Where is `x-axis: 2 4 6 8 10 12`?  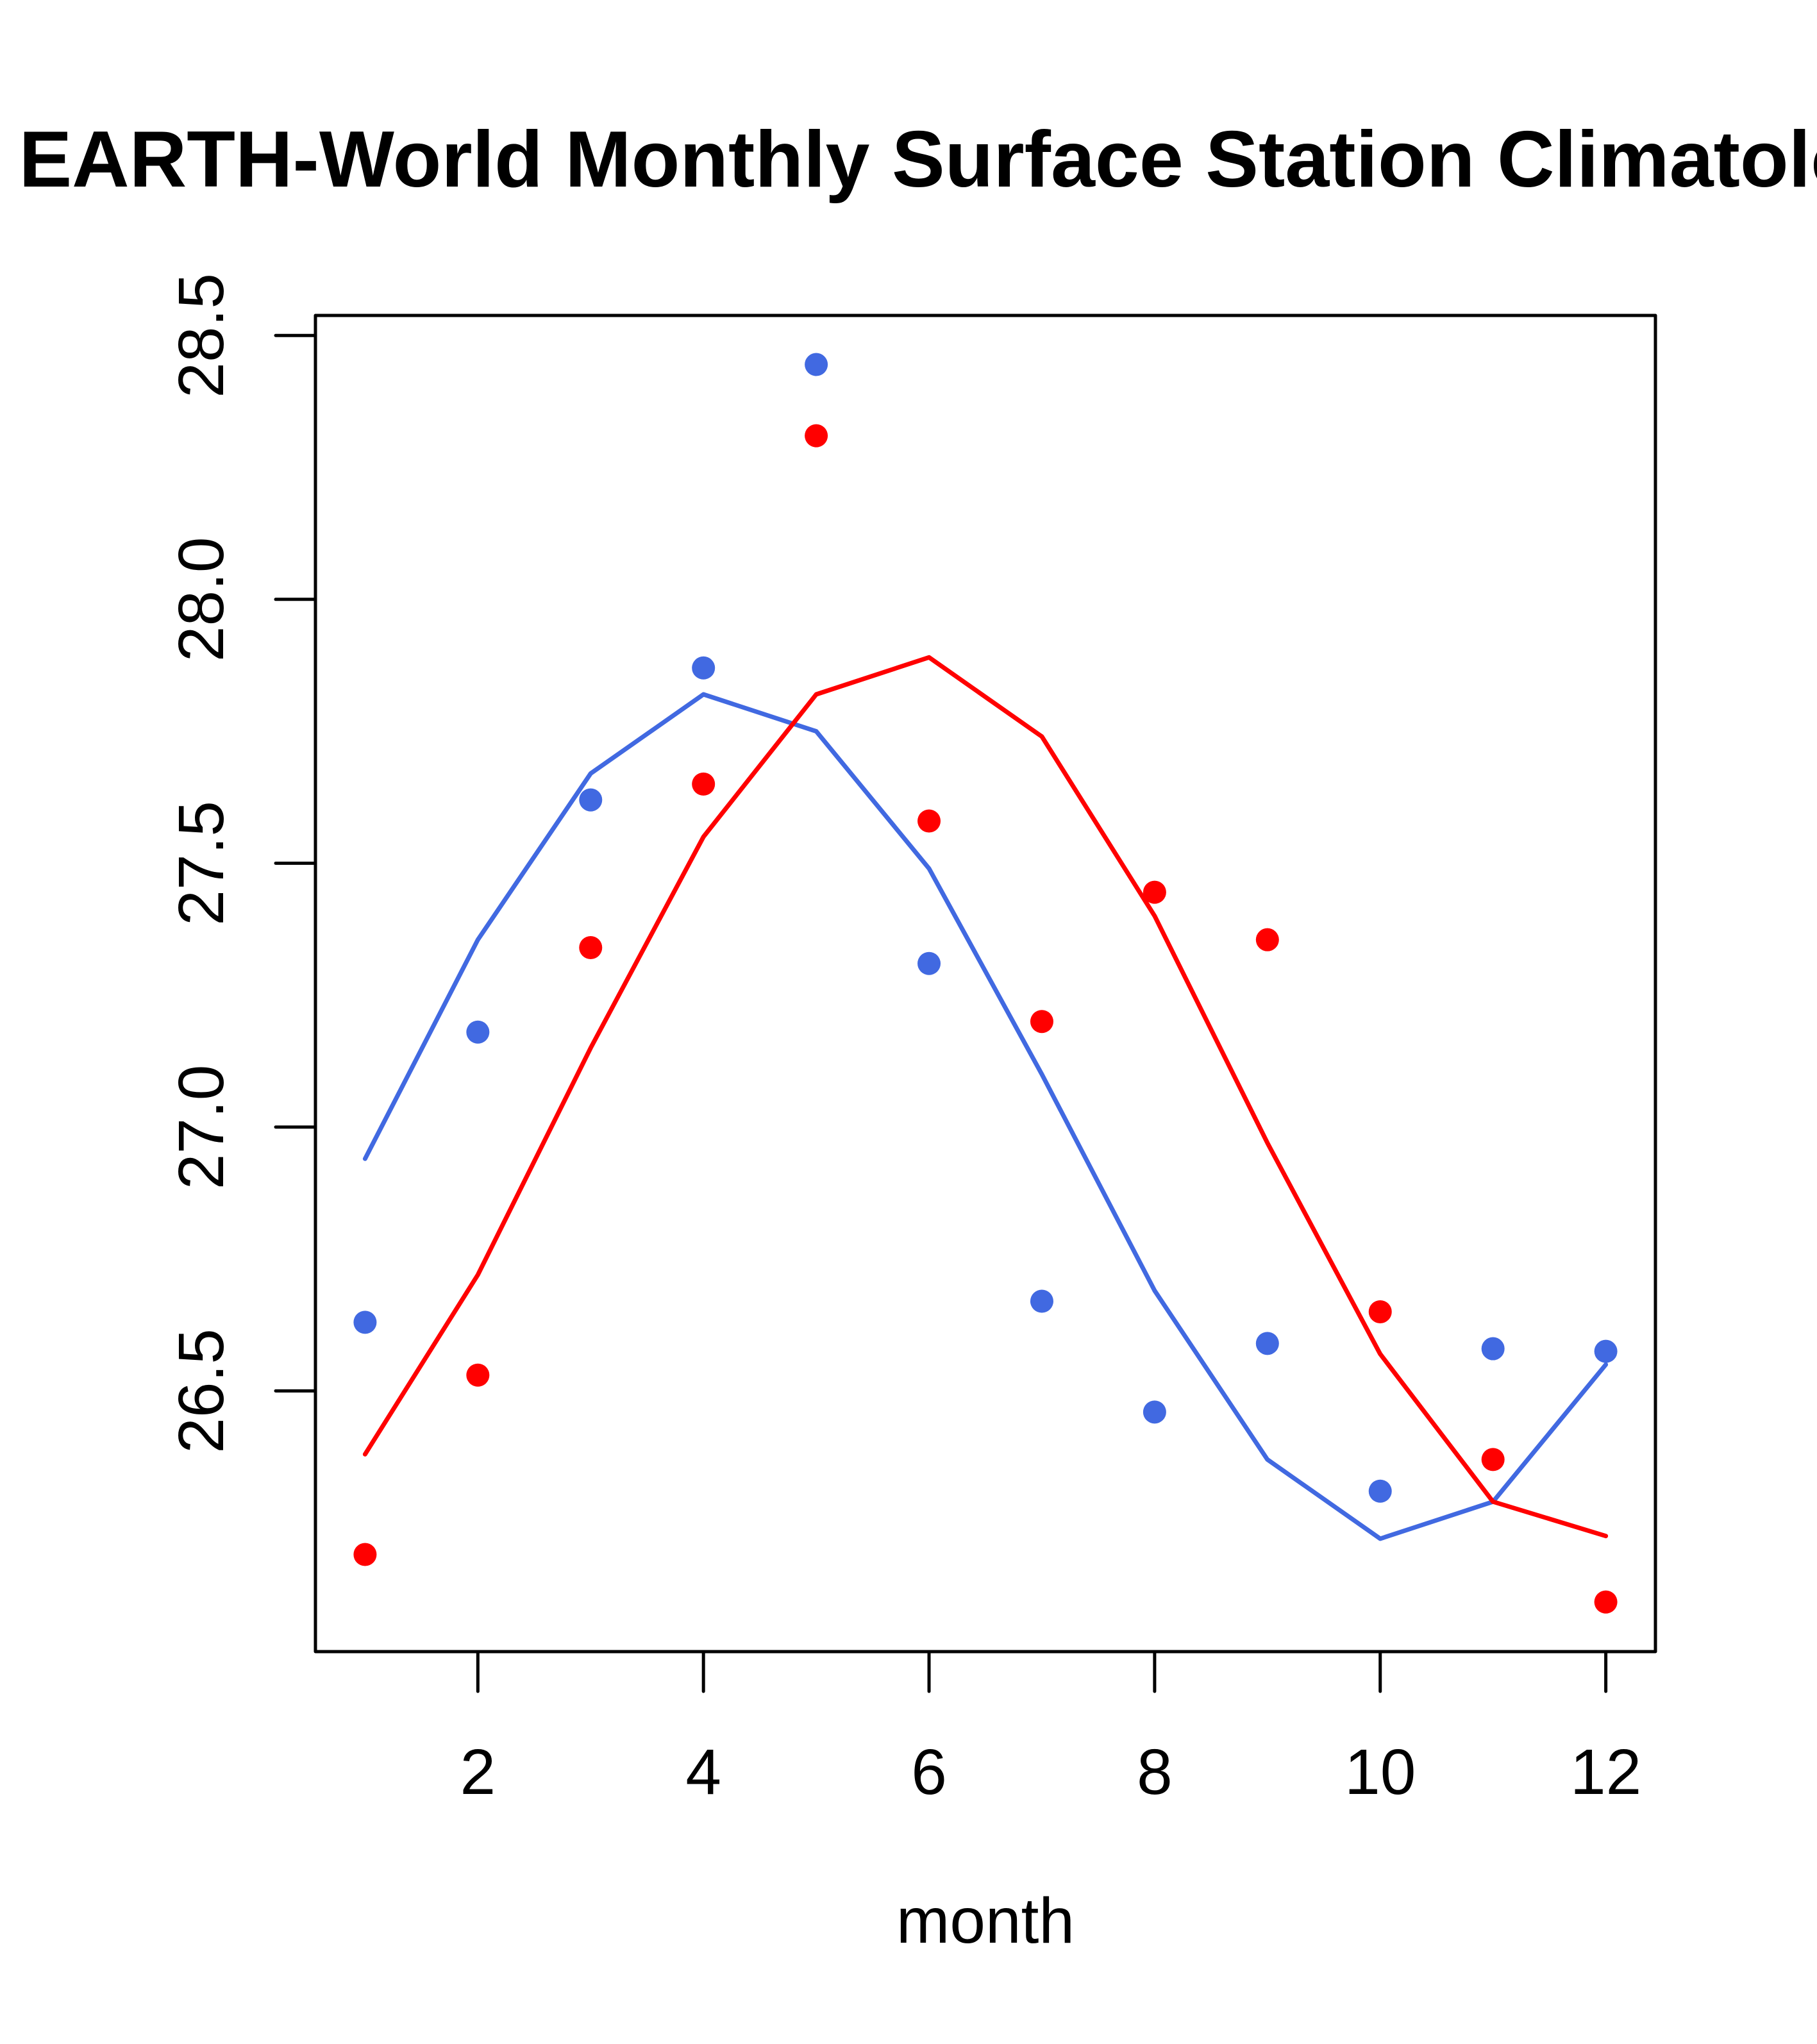 x-axis: 2 4 6 8 10 12 is located at coordinates (1050, 1729).